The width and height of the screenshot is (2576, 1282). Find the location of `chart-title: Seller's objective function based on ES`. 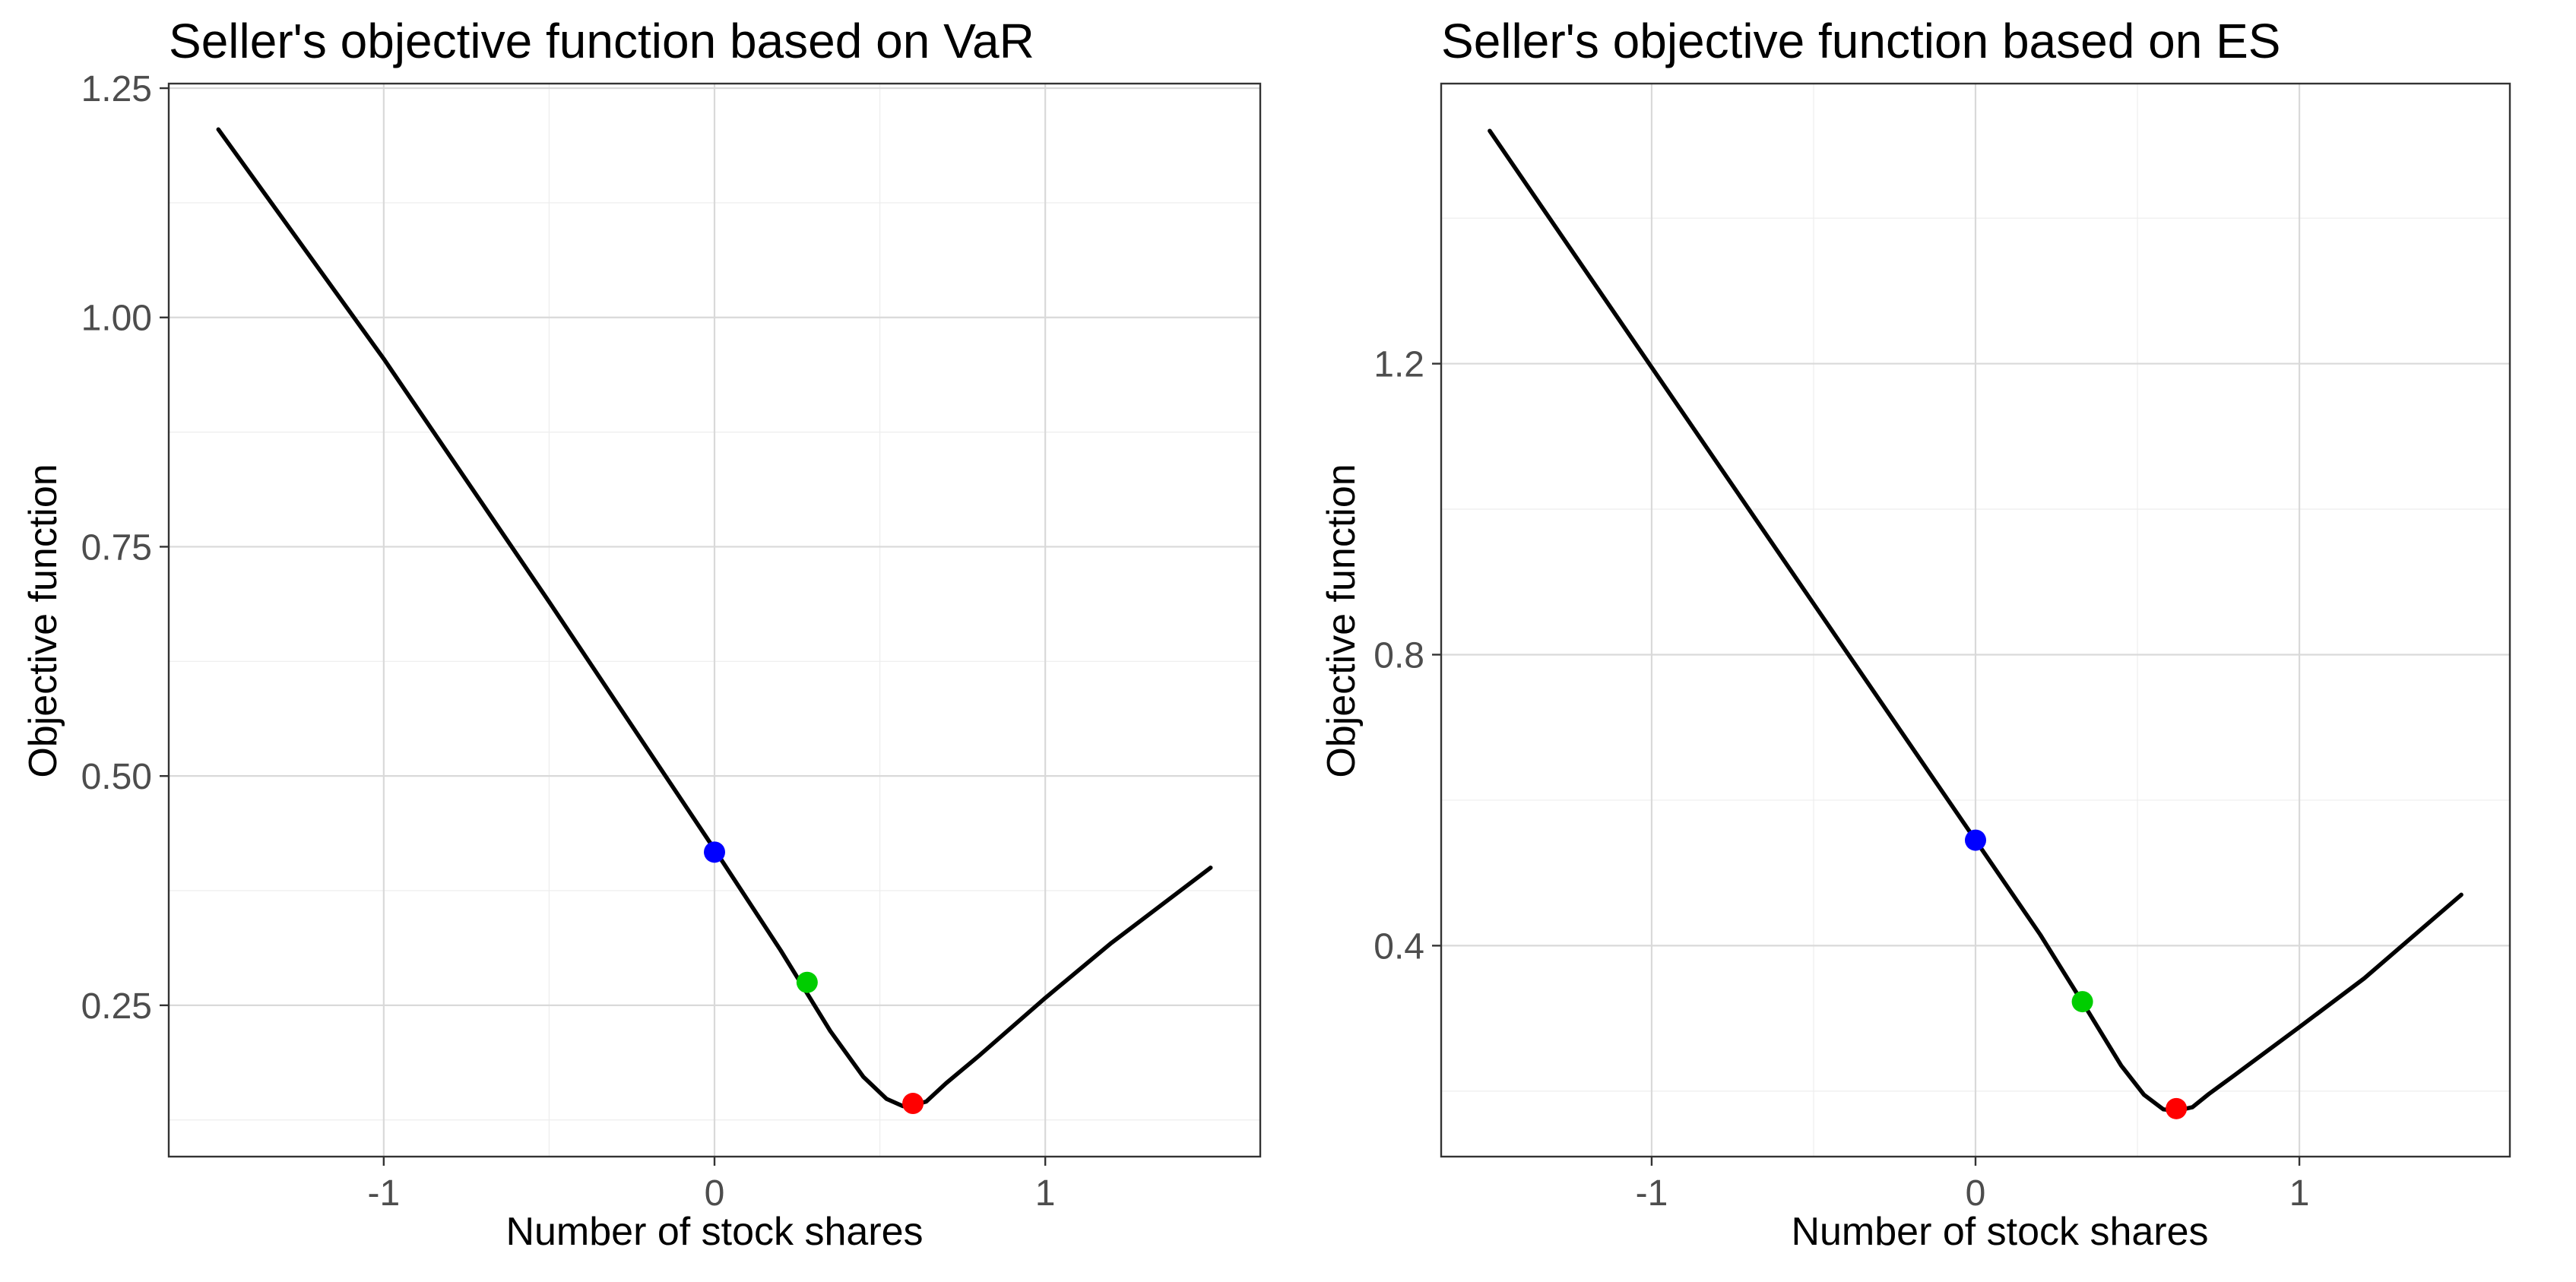

chart-title: Seller's objective function based on ES is located at coordinates (1860, 41).